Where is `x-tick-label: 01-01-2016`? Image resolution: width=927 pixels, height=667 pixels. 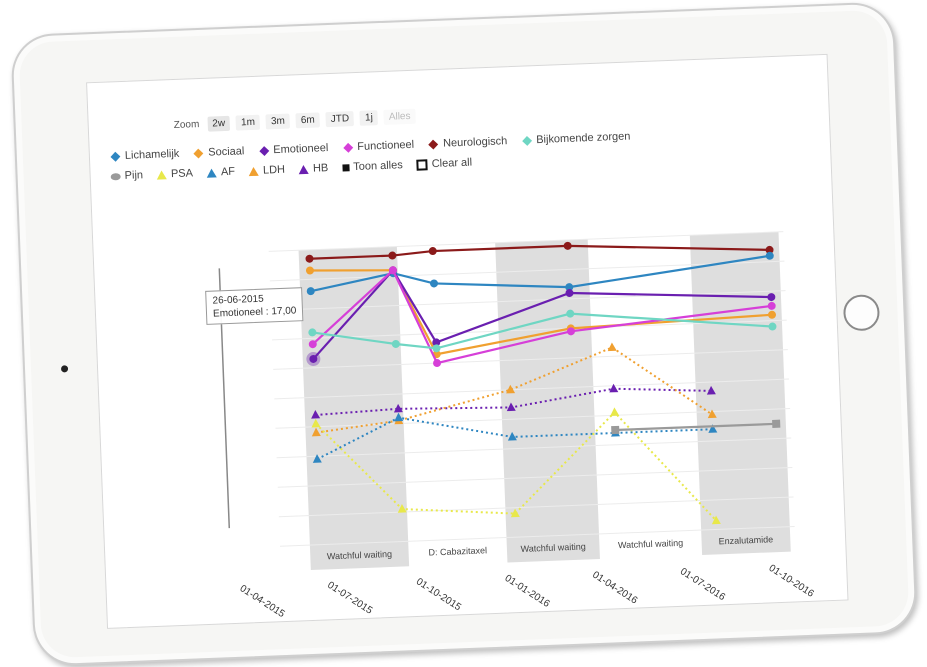 x-tick-label: 01-01-2016 is located at coordinates (527, 591).